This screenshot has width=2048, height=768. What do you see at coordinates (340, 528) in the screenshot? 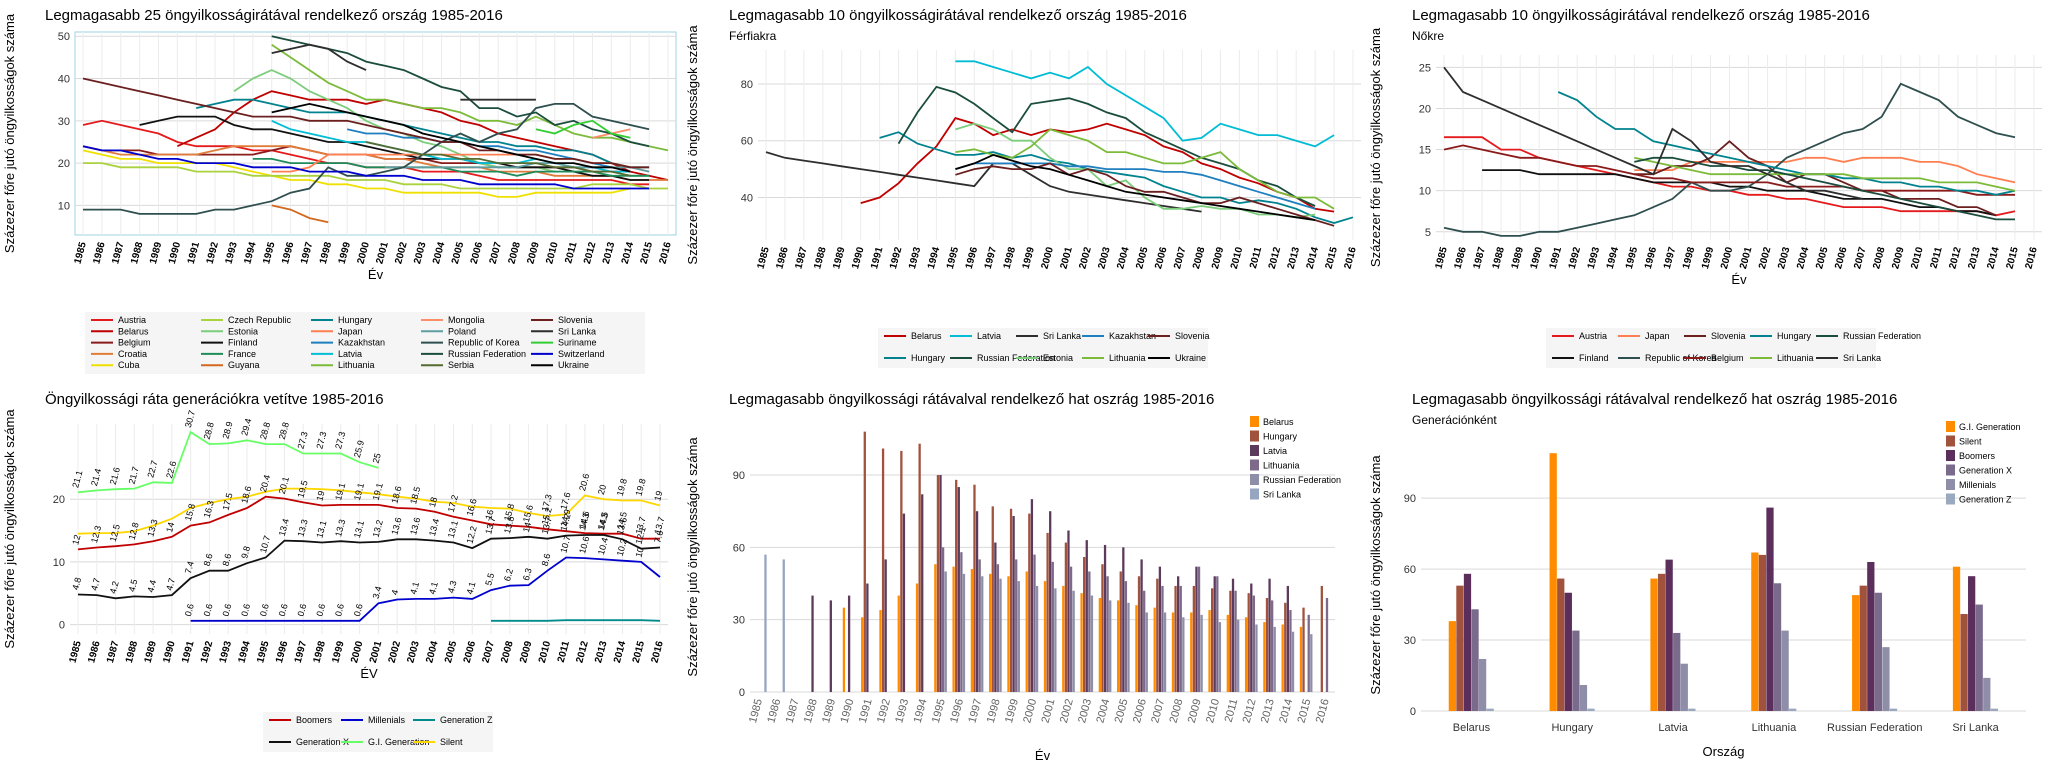
I see `data-label: 13.3` at bounding box center [340, 528].